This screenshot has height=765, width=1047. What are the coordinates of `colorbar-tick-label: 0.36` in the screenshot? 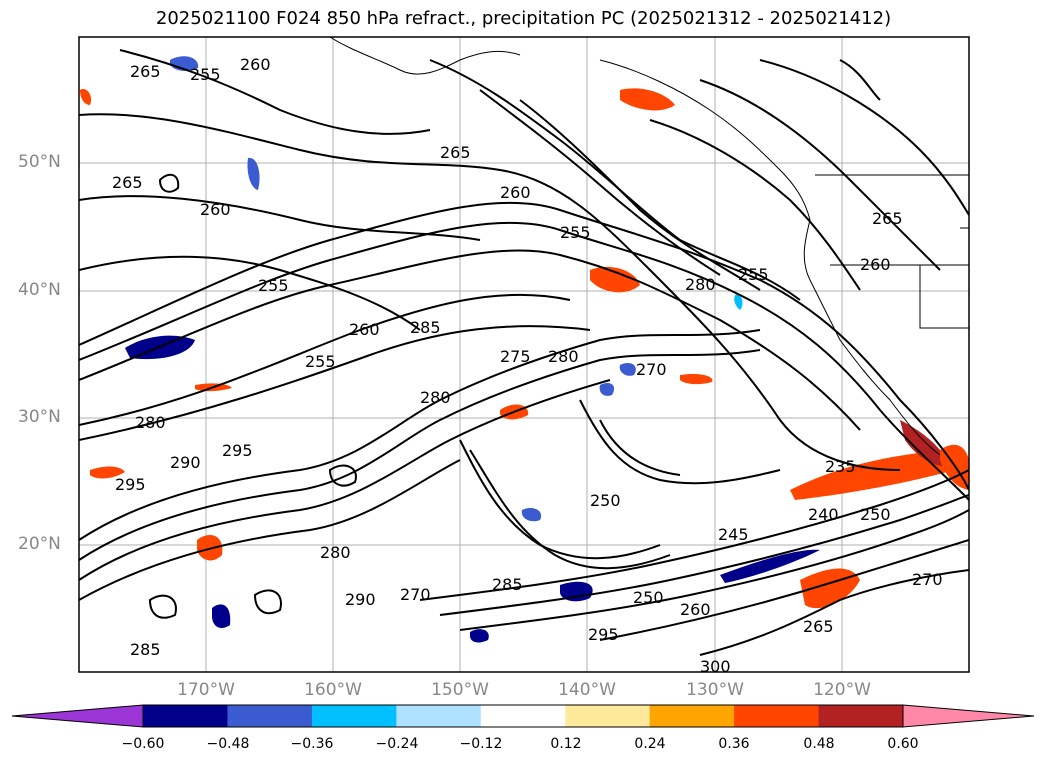 It's located at (734, 744).